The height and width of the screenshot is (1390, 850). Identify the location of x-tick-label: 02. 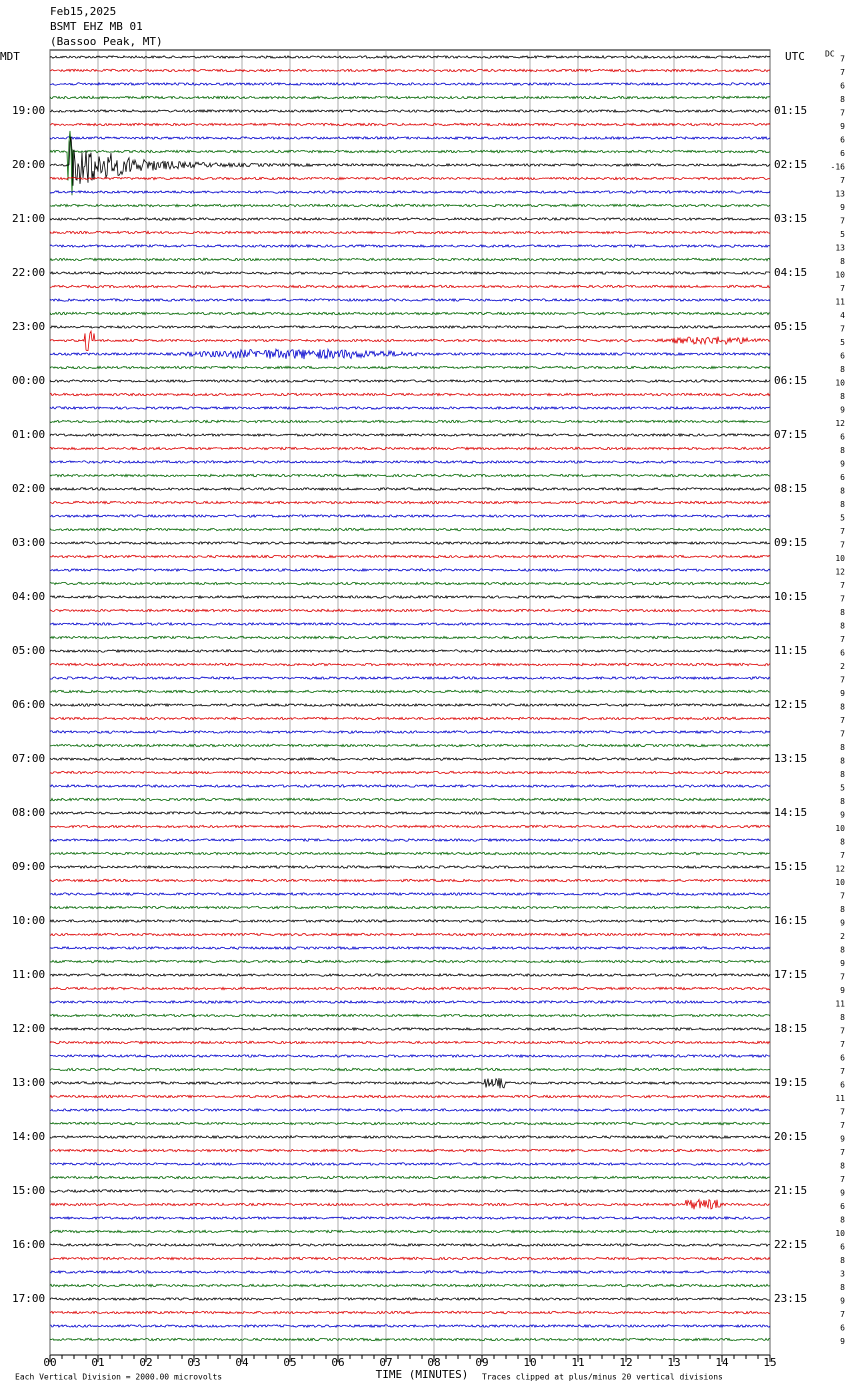
(145, 1362).